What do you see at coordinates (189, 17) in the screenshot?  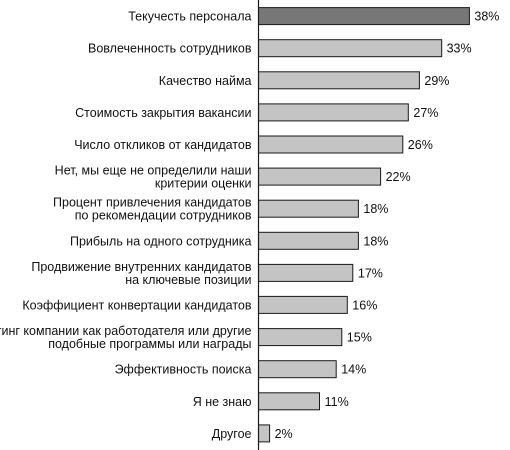 I see `category-label: Текучесть персонала` at bounding box center [189, 17].